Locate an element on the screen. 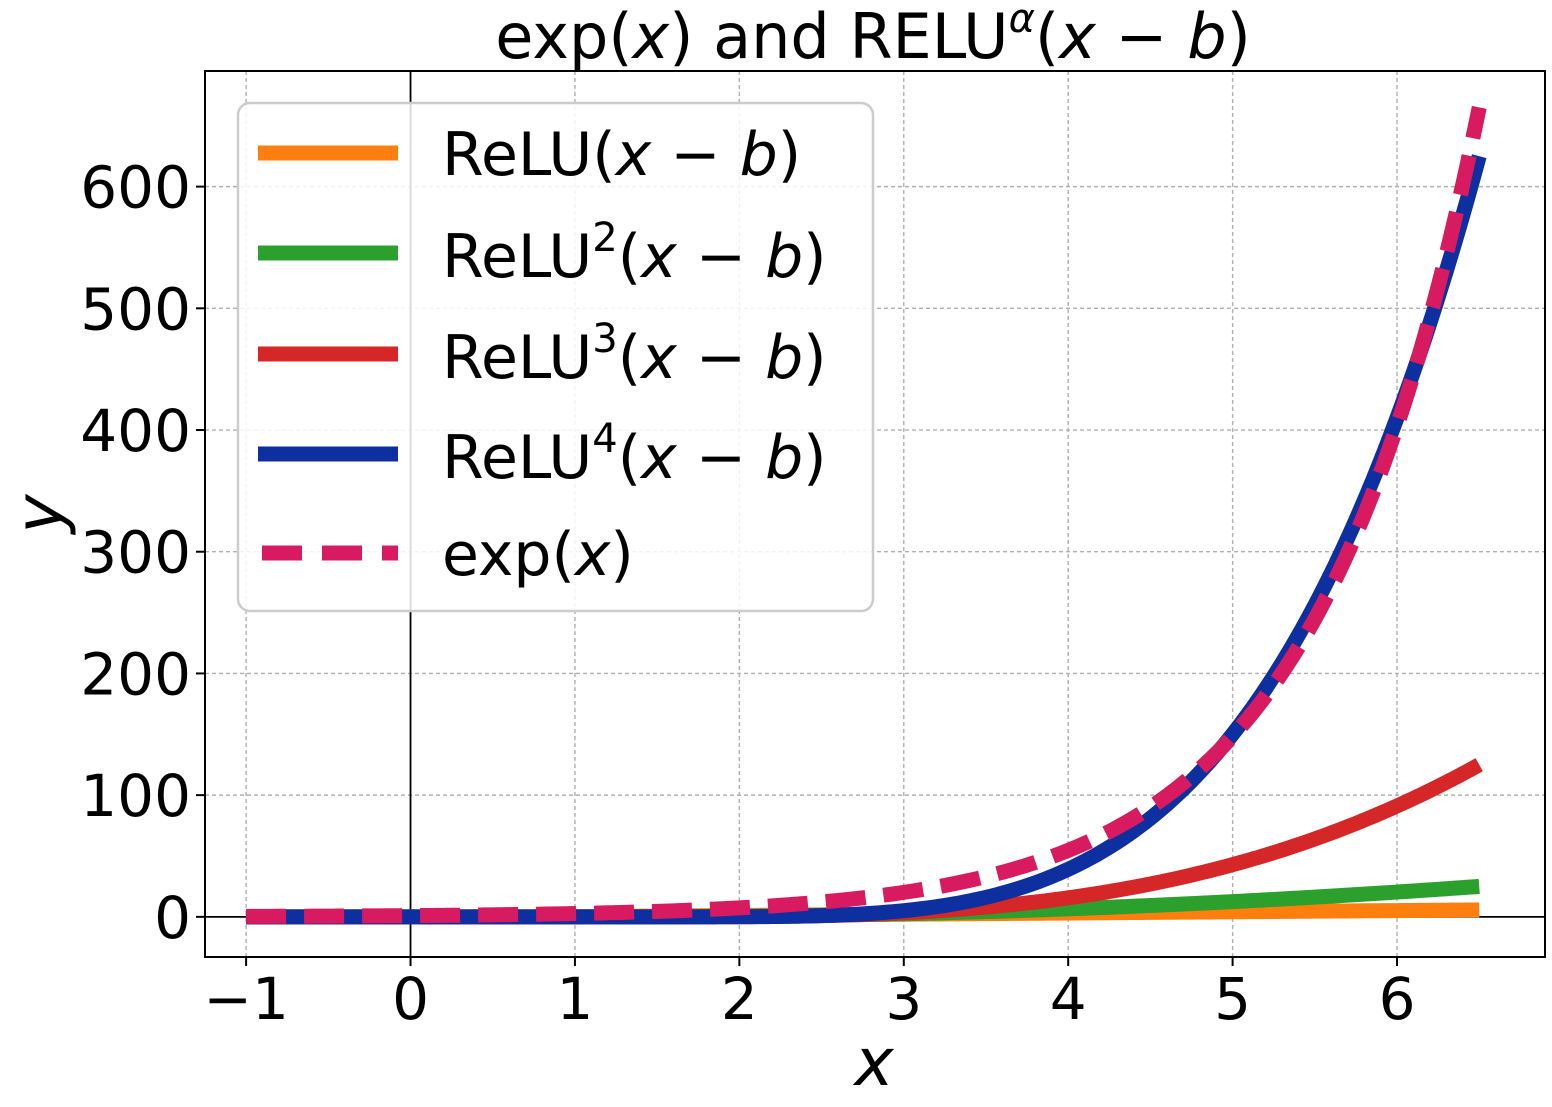 This screenshot has height=1107, width=1552. y-tick-label: 200 is located at coordinates (135, 674).